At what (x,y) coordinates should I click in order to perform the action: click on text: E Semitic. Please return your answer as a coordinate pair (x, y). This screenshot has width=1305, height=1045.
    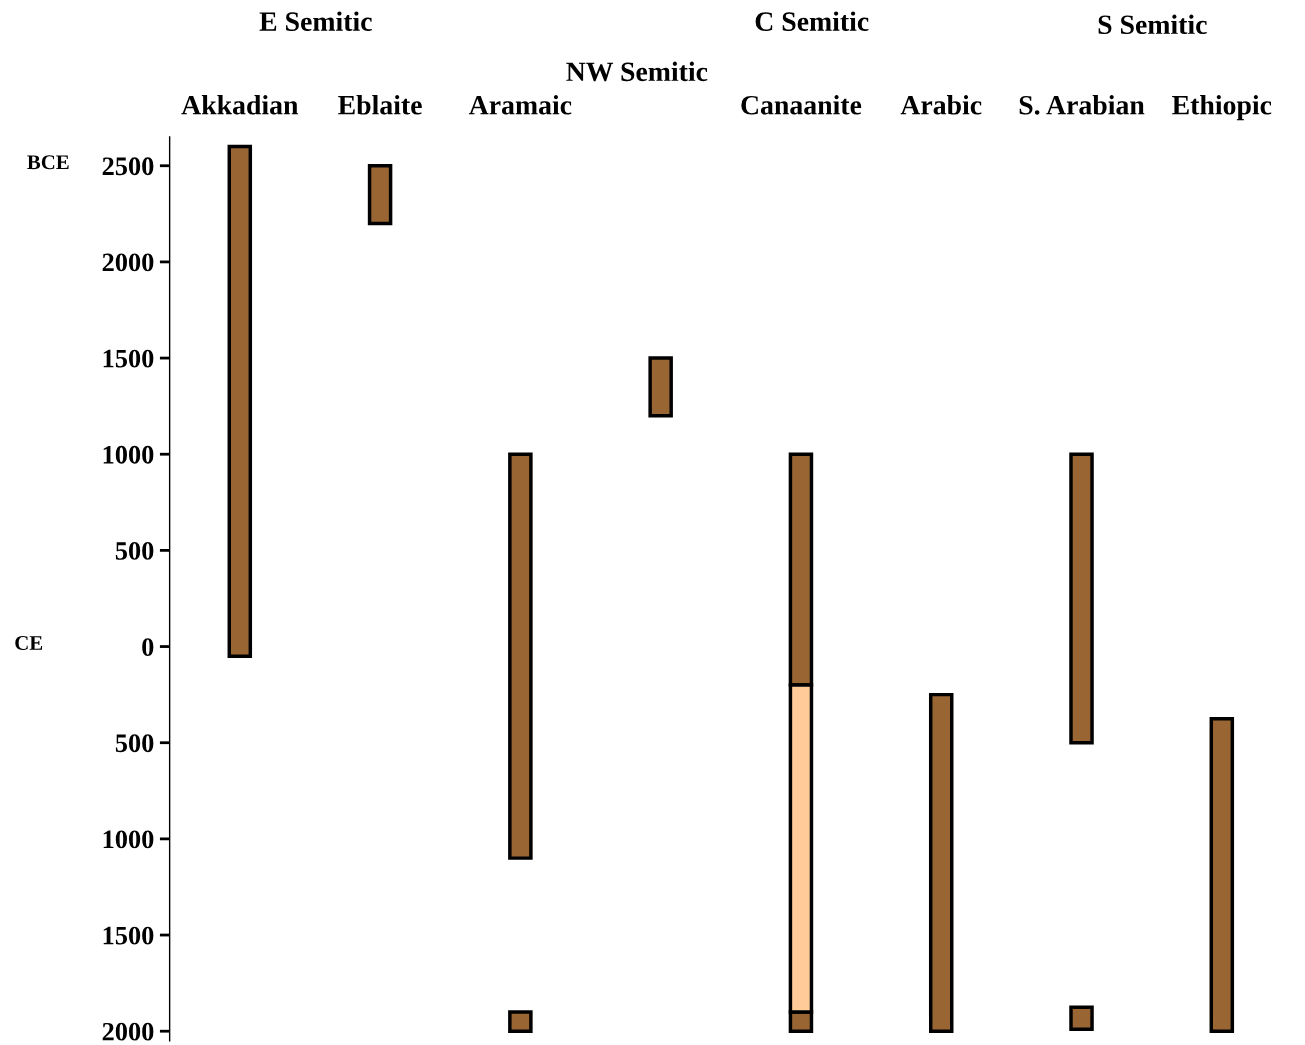
    Looking at the image, I should click on (315, 21).